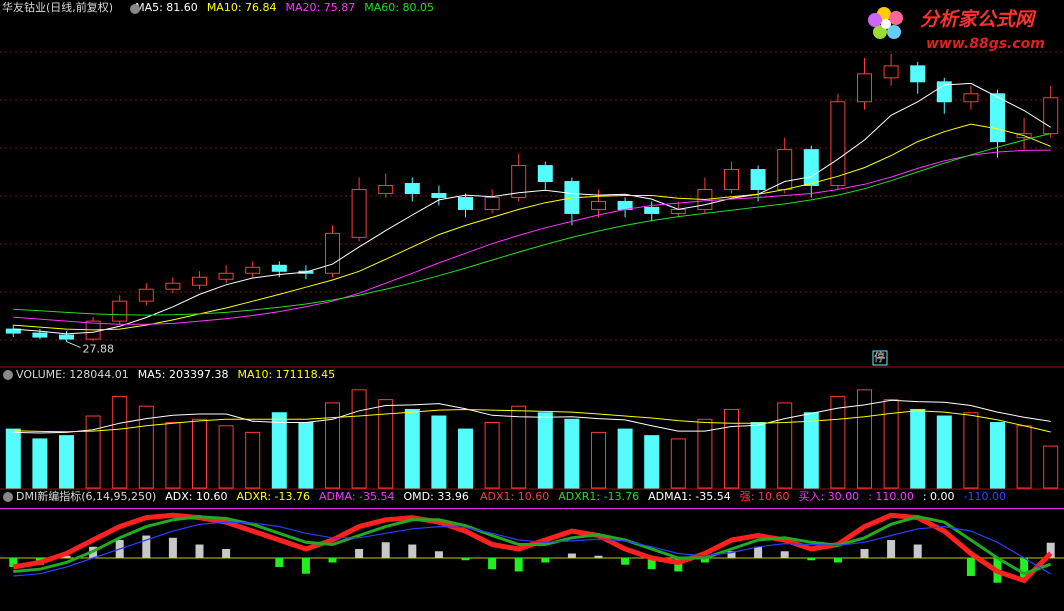  Describe the element at coordinates (242, 7) in the screenshot. I see `legend-entry: MA10: 76.84` at that location.